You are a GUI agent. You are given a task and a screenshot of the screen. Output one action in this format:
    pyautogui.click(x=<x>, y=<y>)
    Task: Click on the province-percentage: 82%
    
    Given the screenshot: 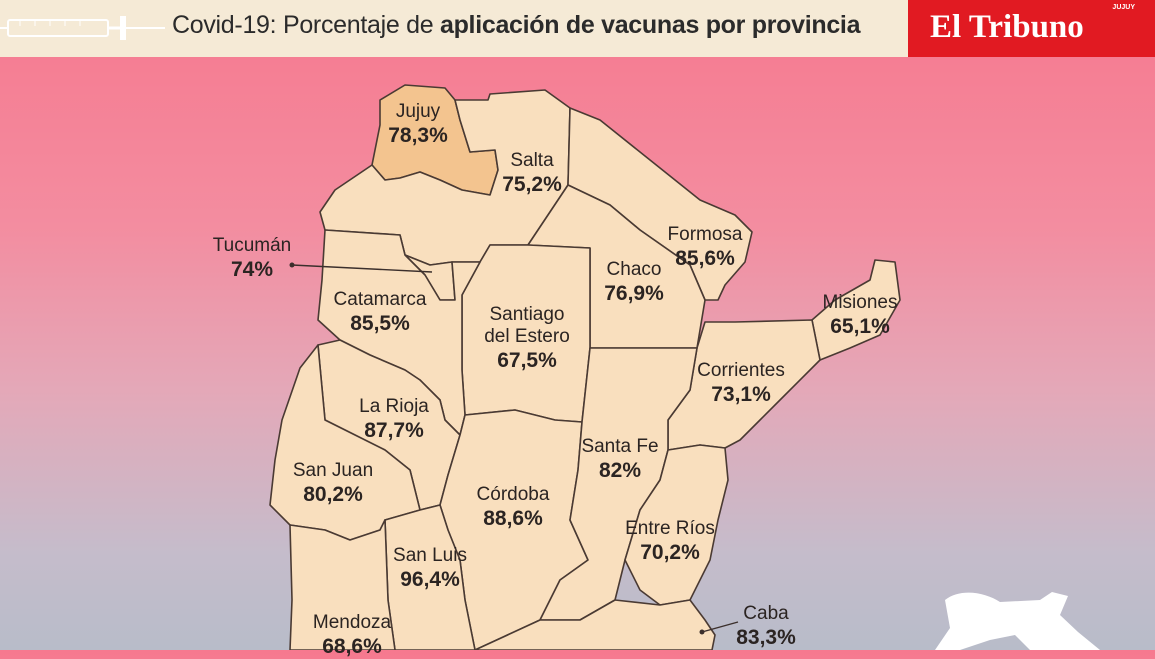 What is the action you would take?
    pyautogui.click(x=620, y=470)
    